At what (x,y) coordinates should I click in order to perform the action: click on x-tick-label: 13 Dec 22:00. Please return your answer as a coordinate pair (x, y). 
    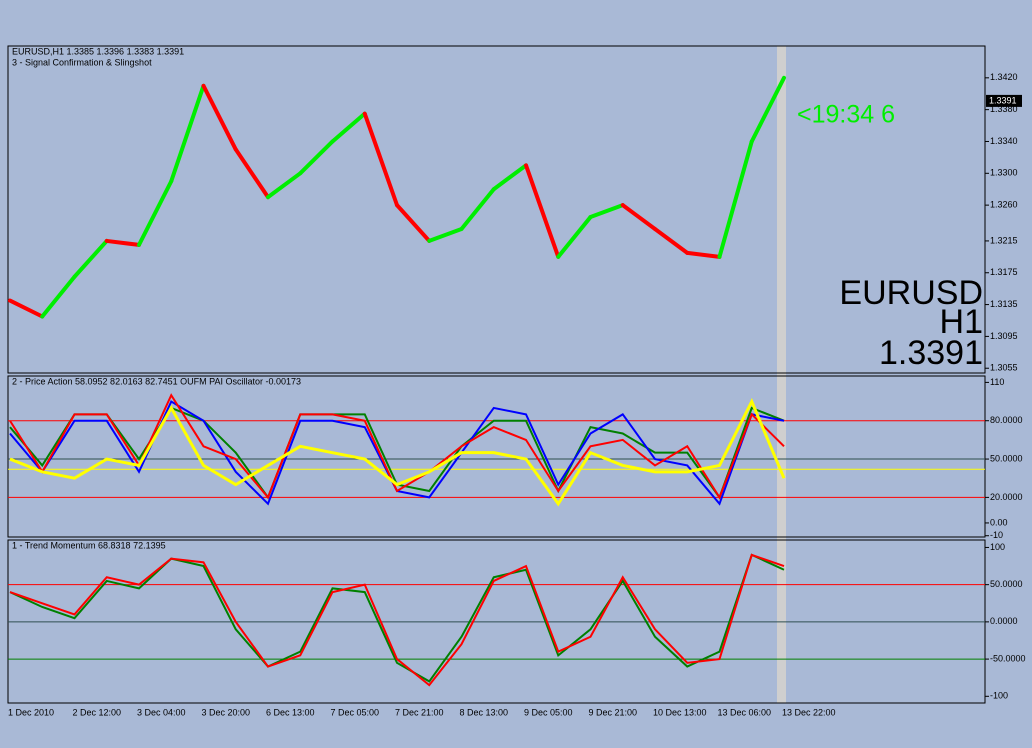
    Looking at the image, I should click on (809, 712).